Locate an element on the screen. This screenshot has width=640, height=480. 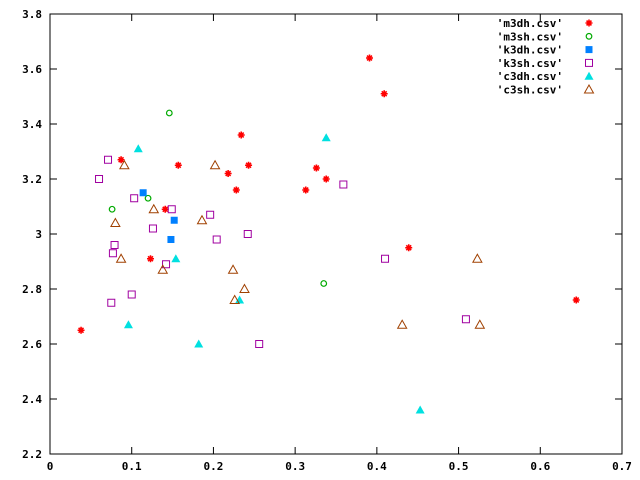
x-tick-label: 0.4 is located at coordinates (377, 466).